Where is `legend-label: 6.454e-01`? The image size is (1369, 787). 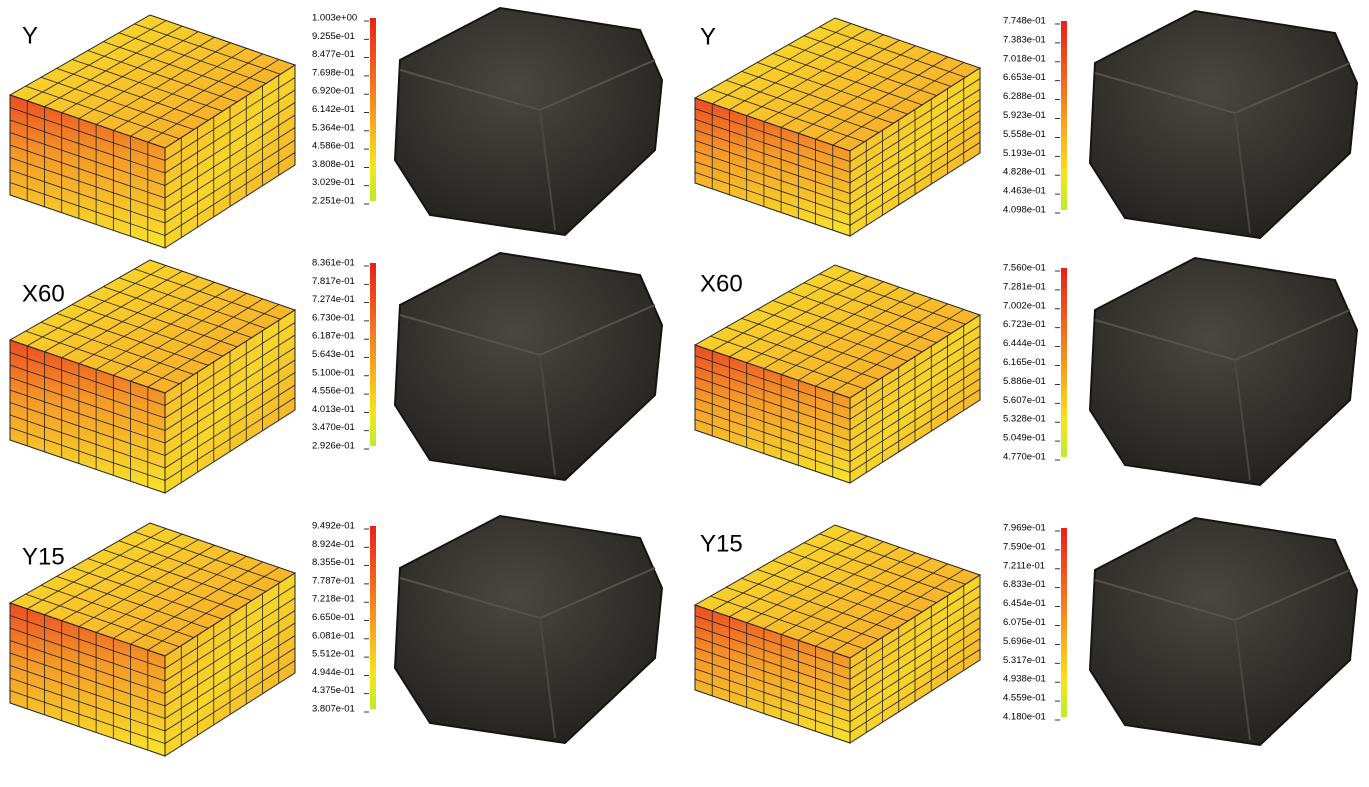 legend-label: 6.454e-01 is located at coordinates (1024, 603).